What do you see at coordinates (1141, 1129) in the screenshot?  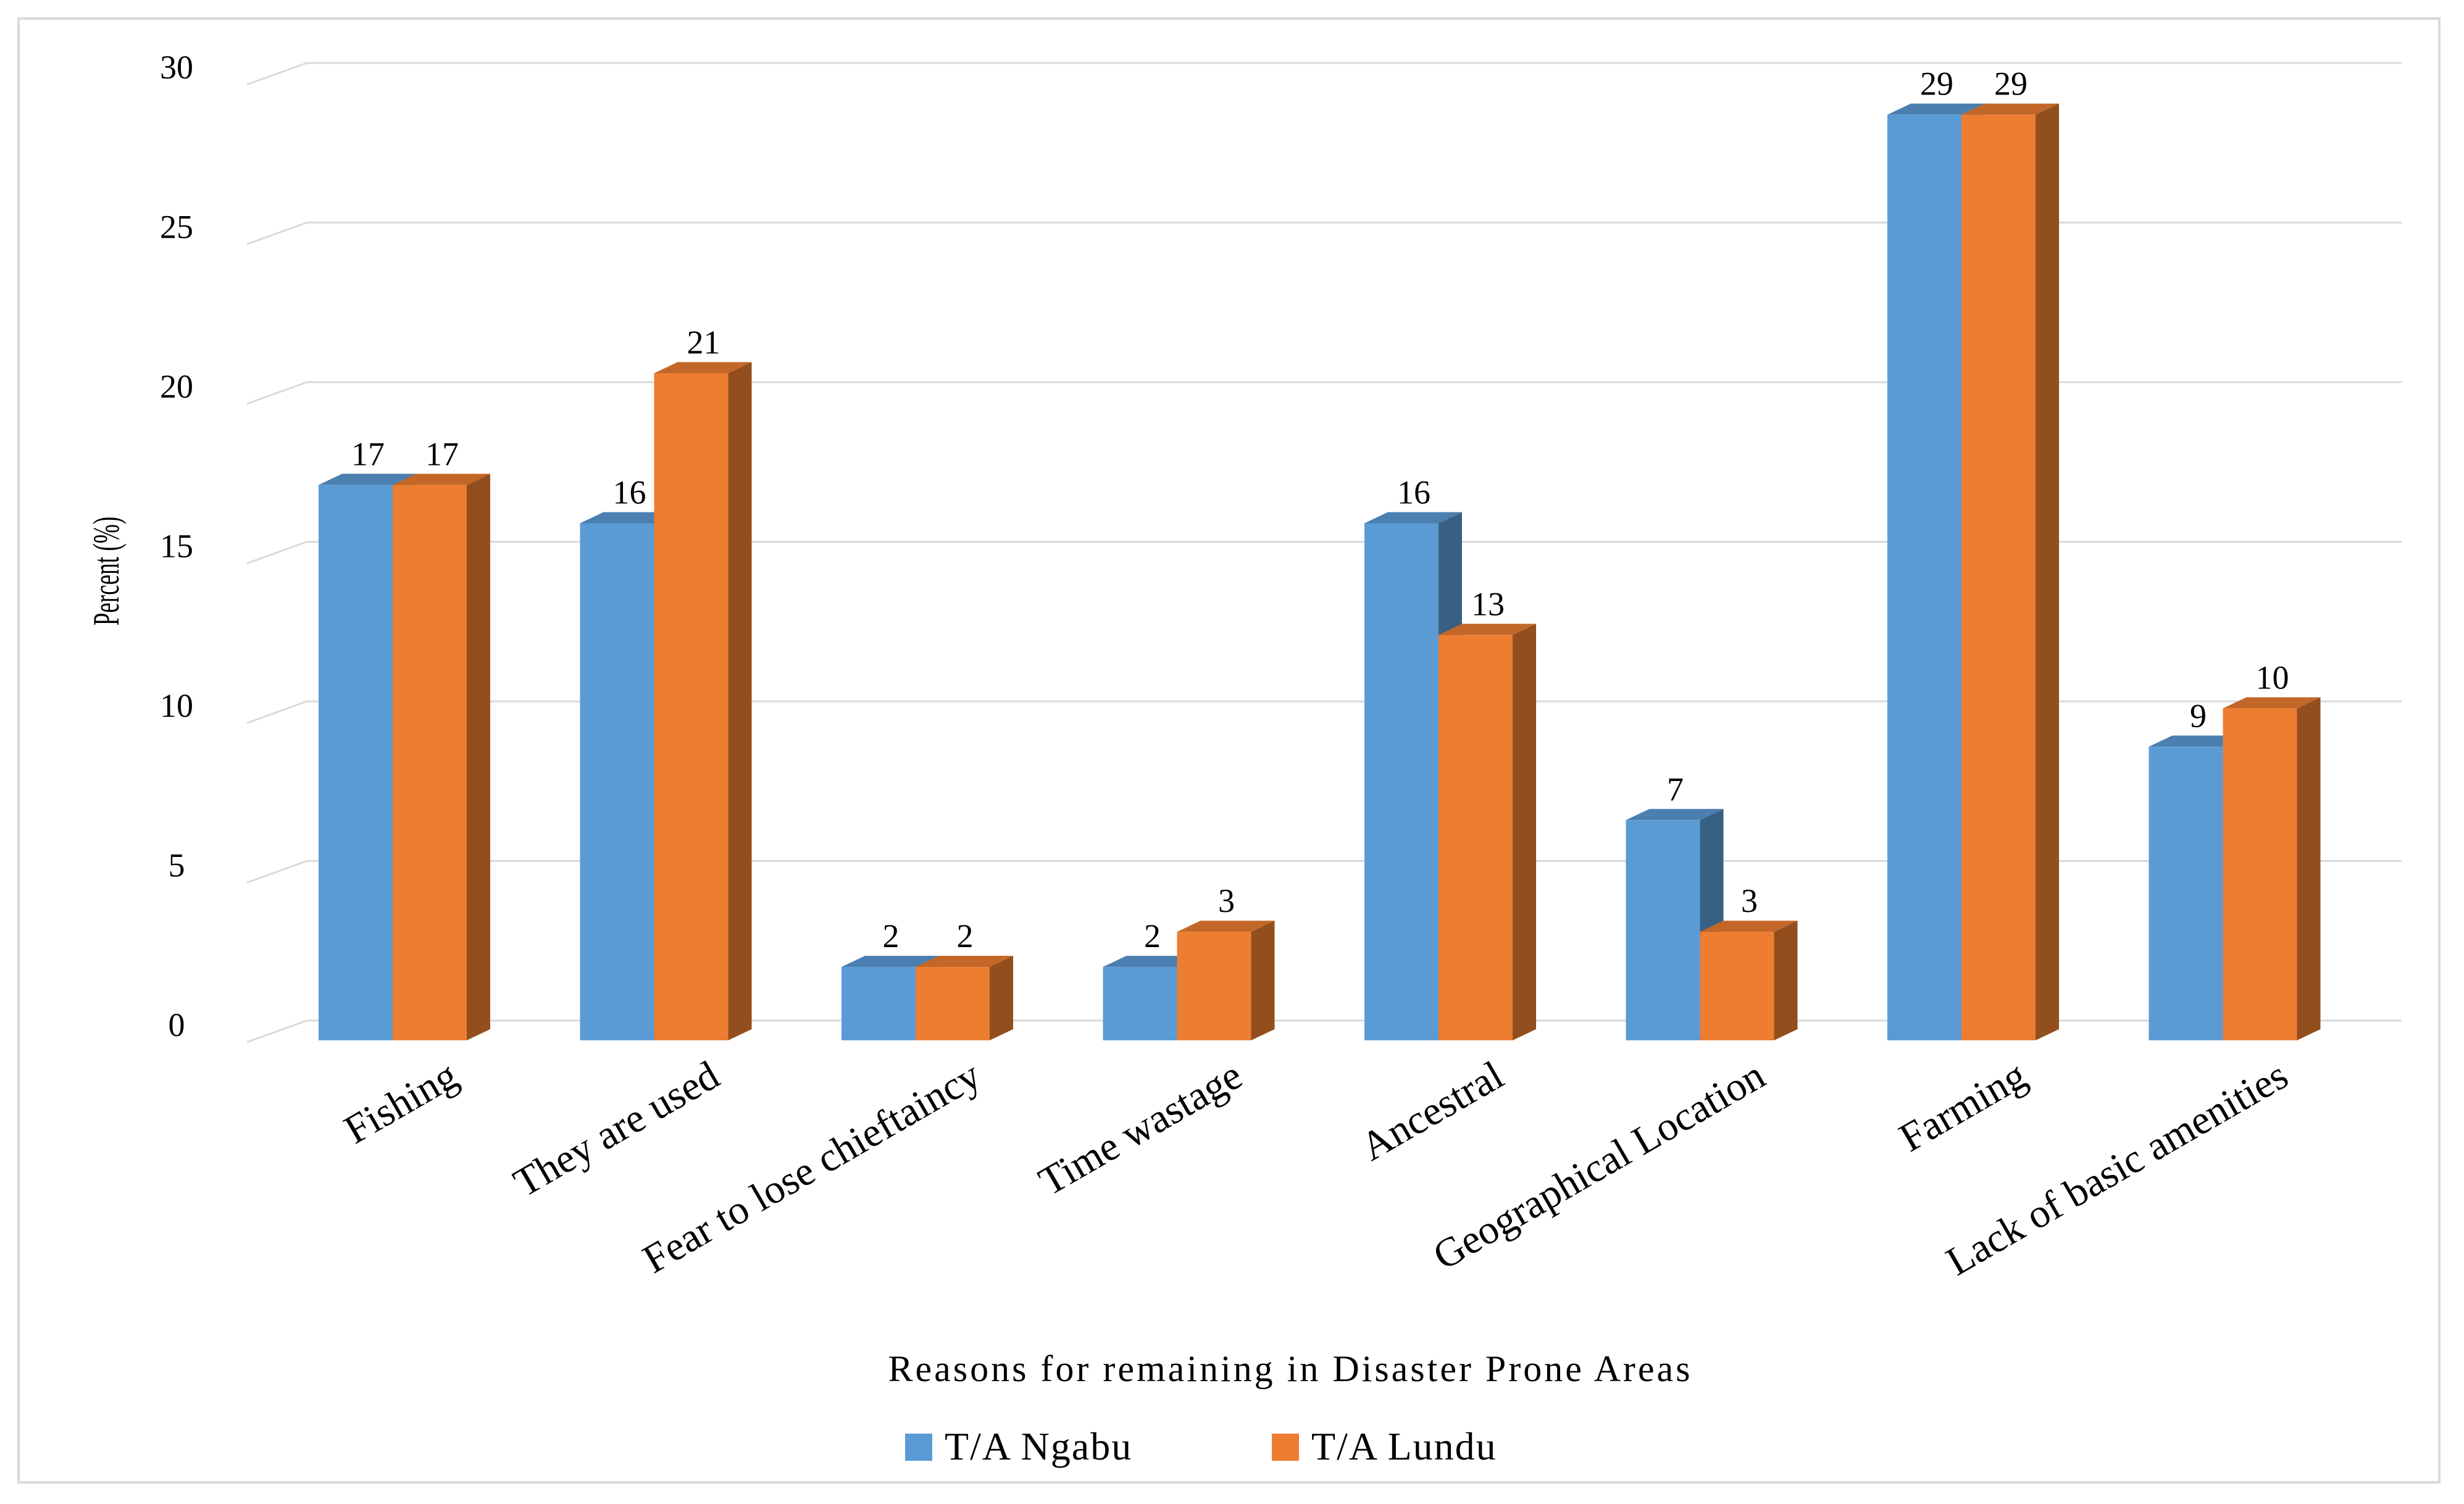 I see `x-category-label: Time wastage` at bounding box center [1141, 1129].